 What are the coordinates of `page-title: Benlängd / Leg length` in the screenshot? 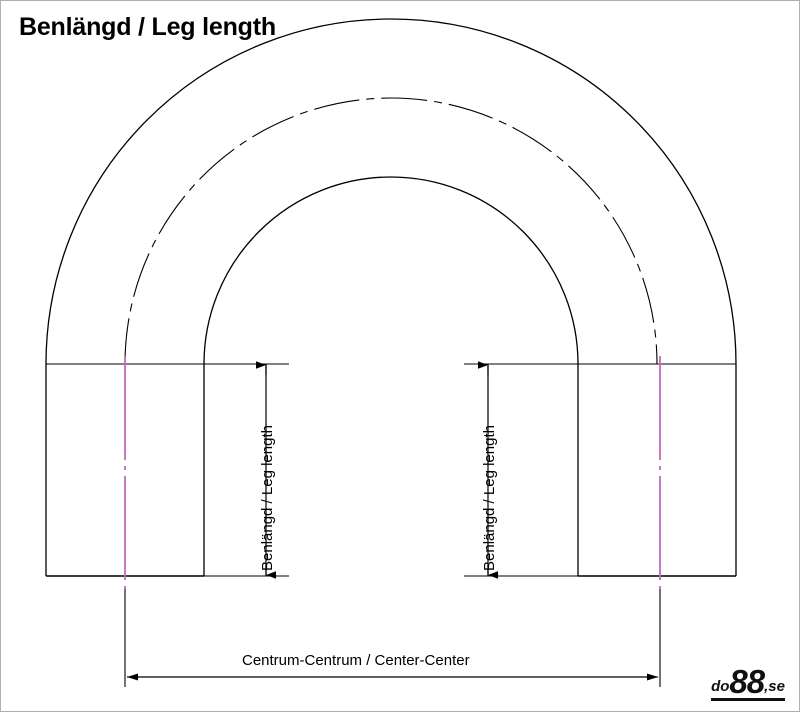 It's located at (147, 27).